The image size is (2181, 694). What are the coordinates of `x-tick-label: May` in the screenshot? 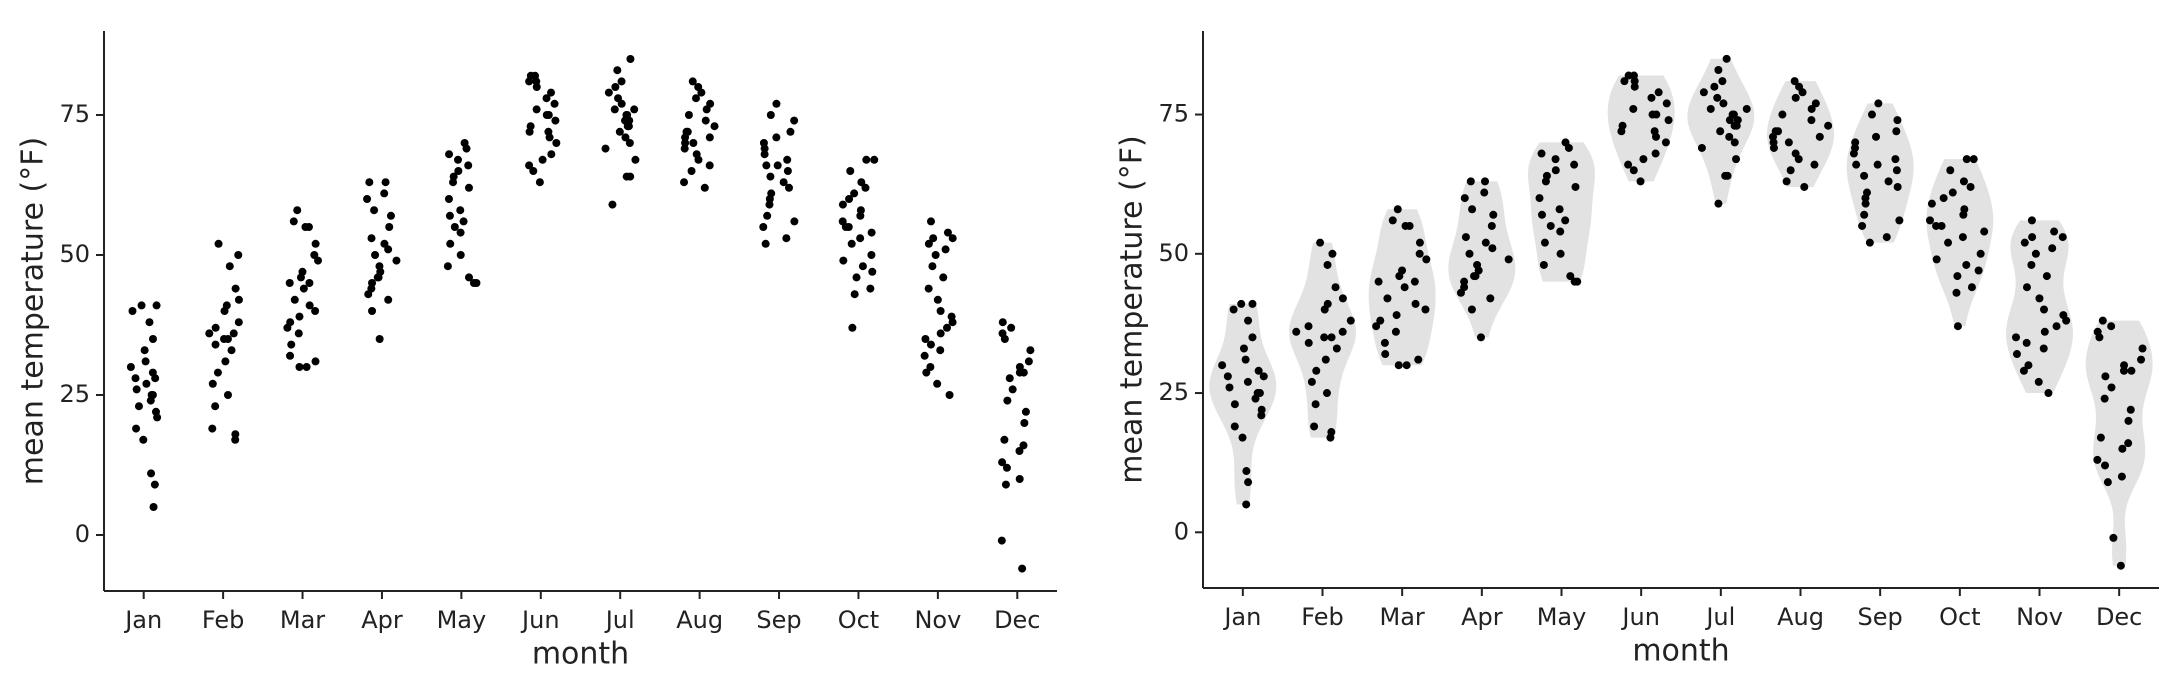 It's located at (462, 620).